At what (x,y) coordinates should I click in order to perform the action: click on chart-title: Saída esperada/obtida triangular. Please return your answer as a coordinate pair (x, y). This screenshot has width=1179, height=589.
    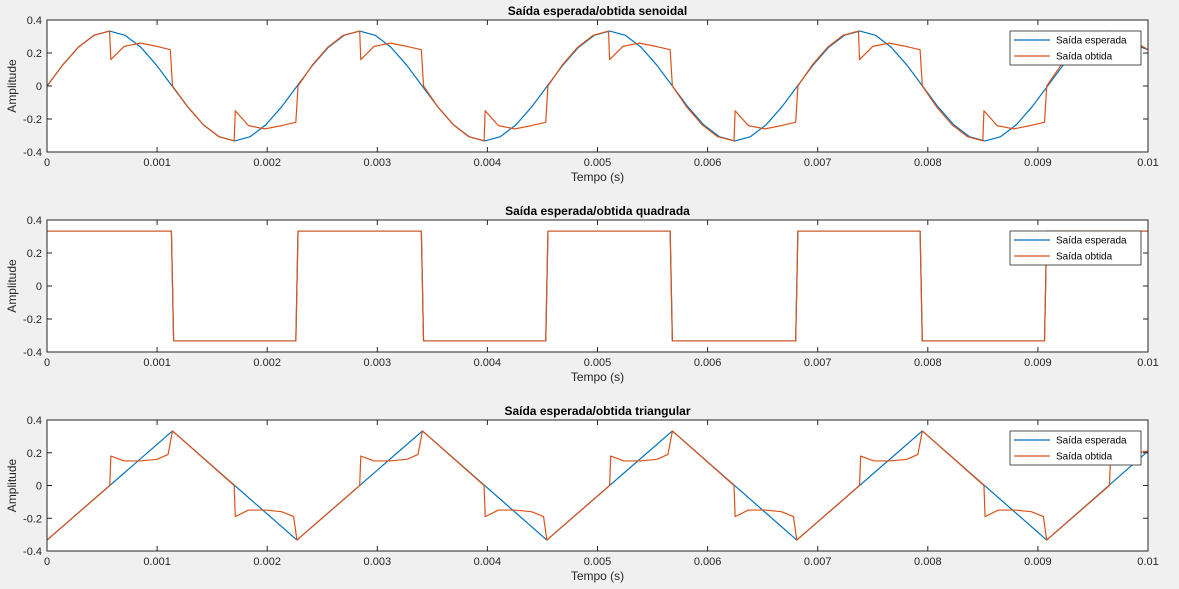
    Looking at the image, I should click on (597, 411).